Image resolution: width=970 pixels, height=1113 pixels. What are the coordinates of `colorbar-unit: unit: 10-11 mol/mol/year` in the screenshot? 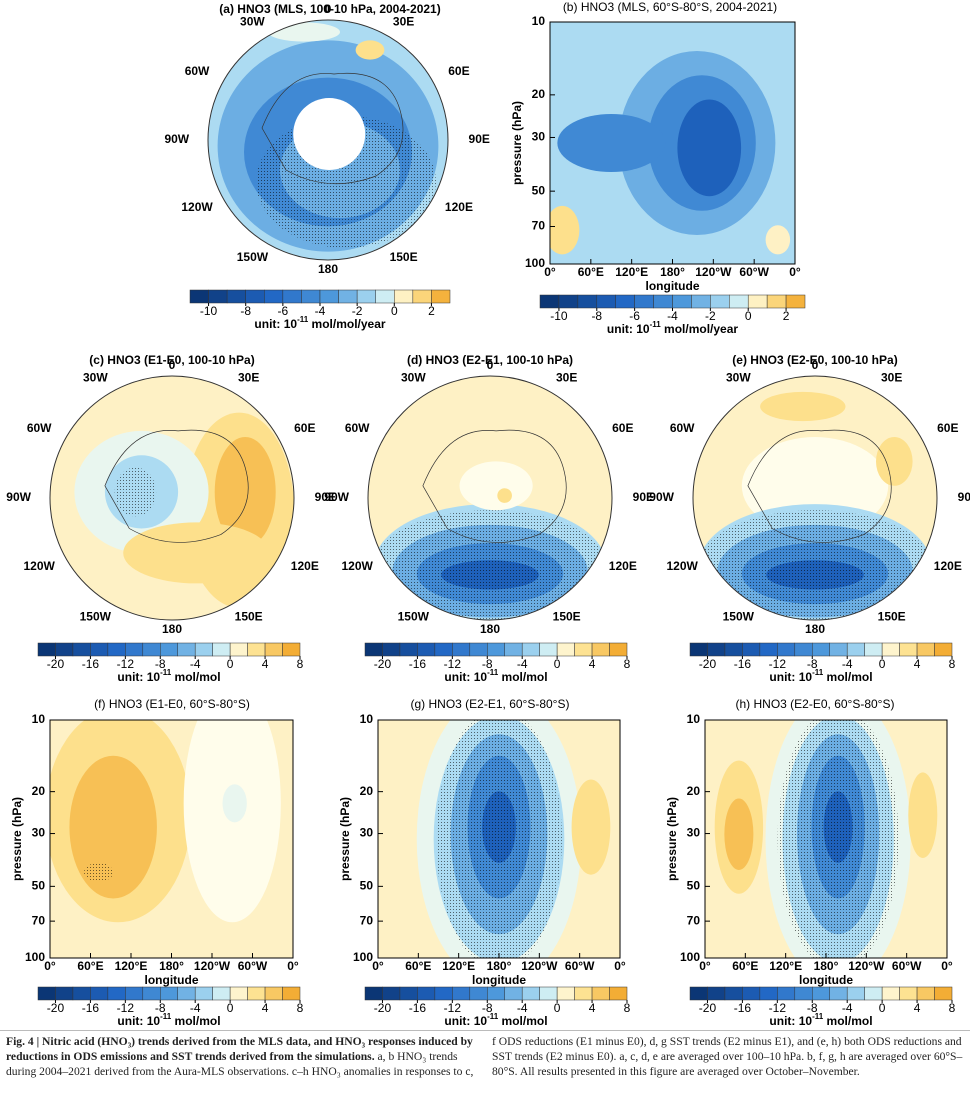 It's located at (672, 328).